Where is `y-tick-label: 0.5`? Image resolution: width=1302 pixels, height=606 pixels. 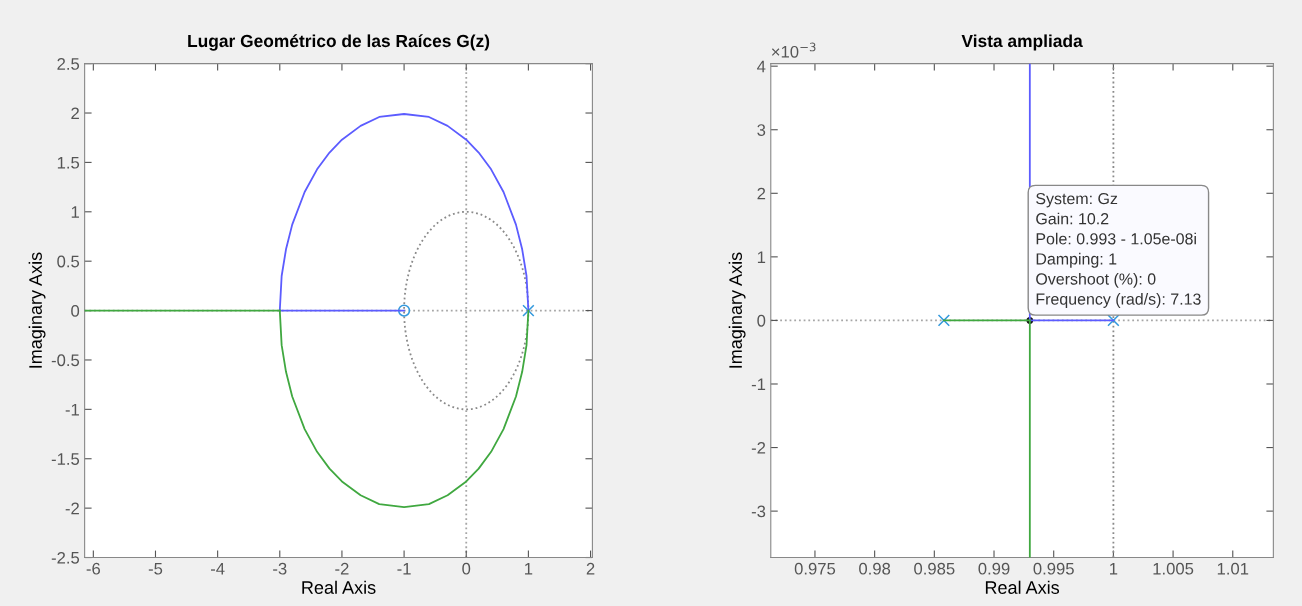 y-tick-label: 0.5 is located at coordinates (68, 261).